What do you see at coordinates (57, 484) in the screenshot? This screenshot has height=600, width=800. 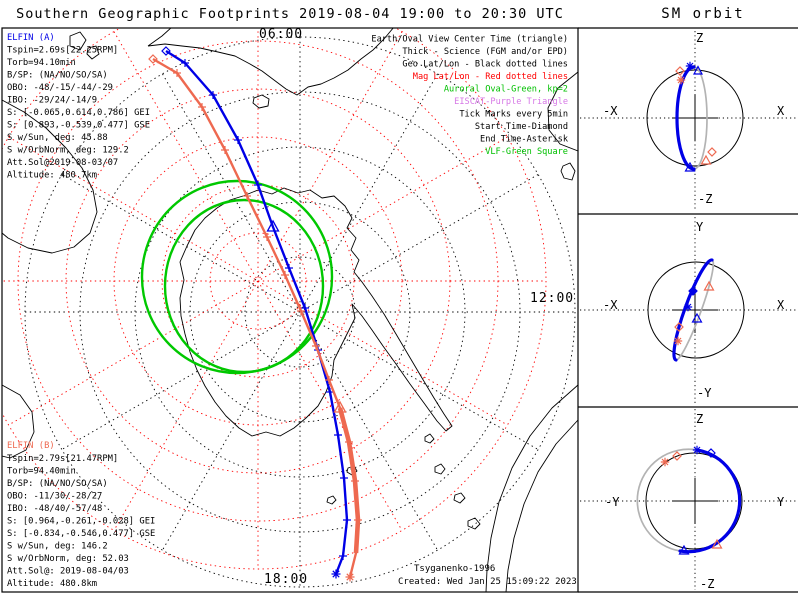 I see `elfin-b-line: B/SP: (NA/NO/SO/SA)` at bounding box center [57, 484].